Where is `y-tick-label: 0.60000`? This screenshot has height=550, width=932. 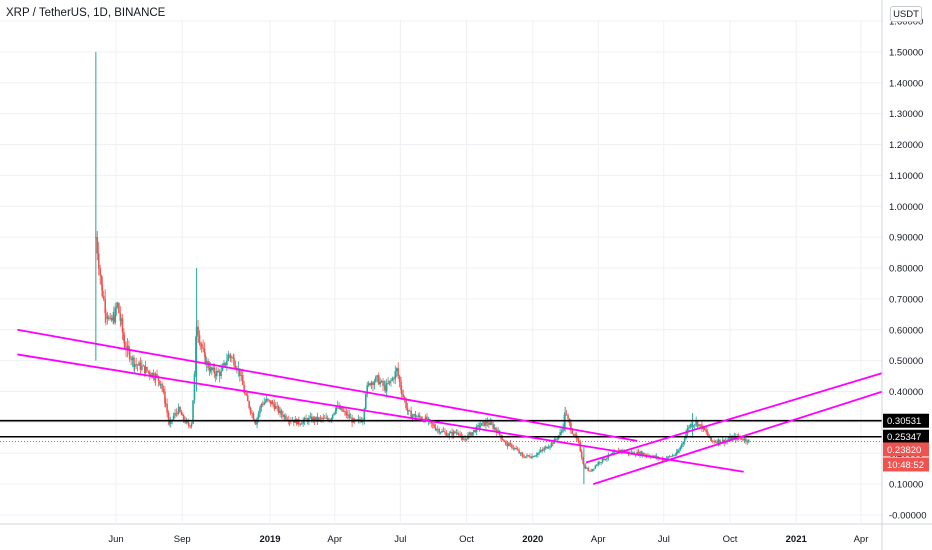 y-tick-label: 0.60000 is located at coordinates (906, 330).